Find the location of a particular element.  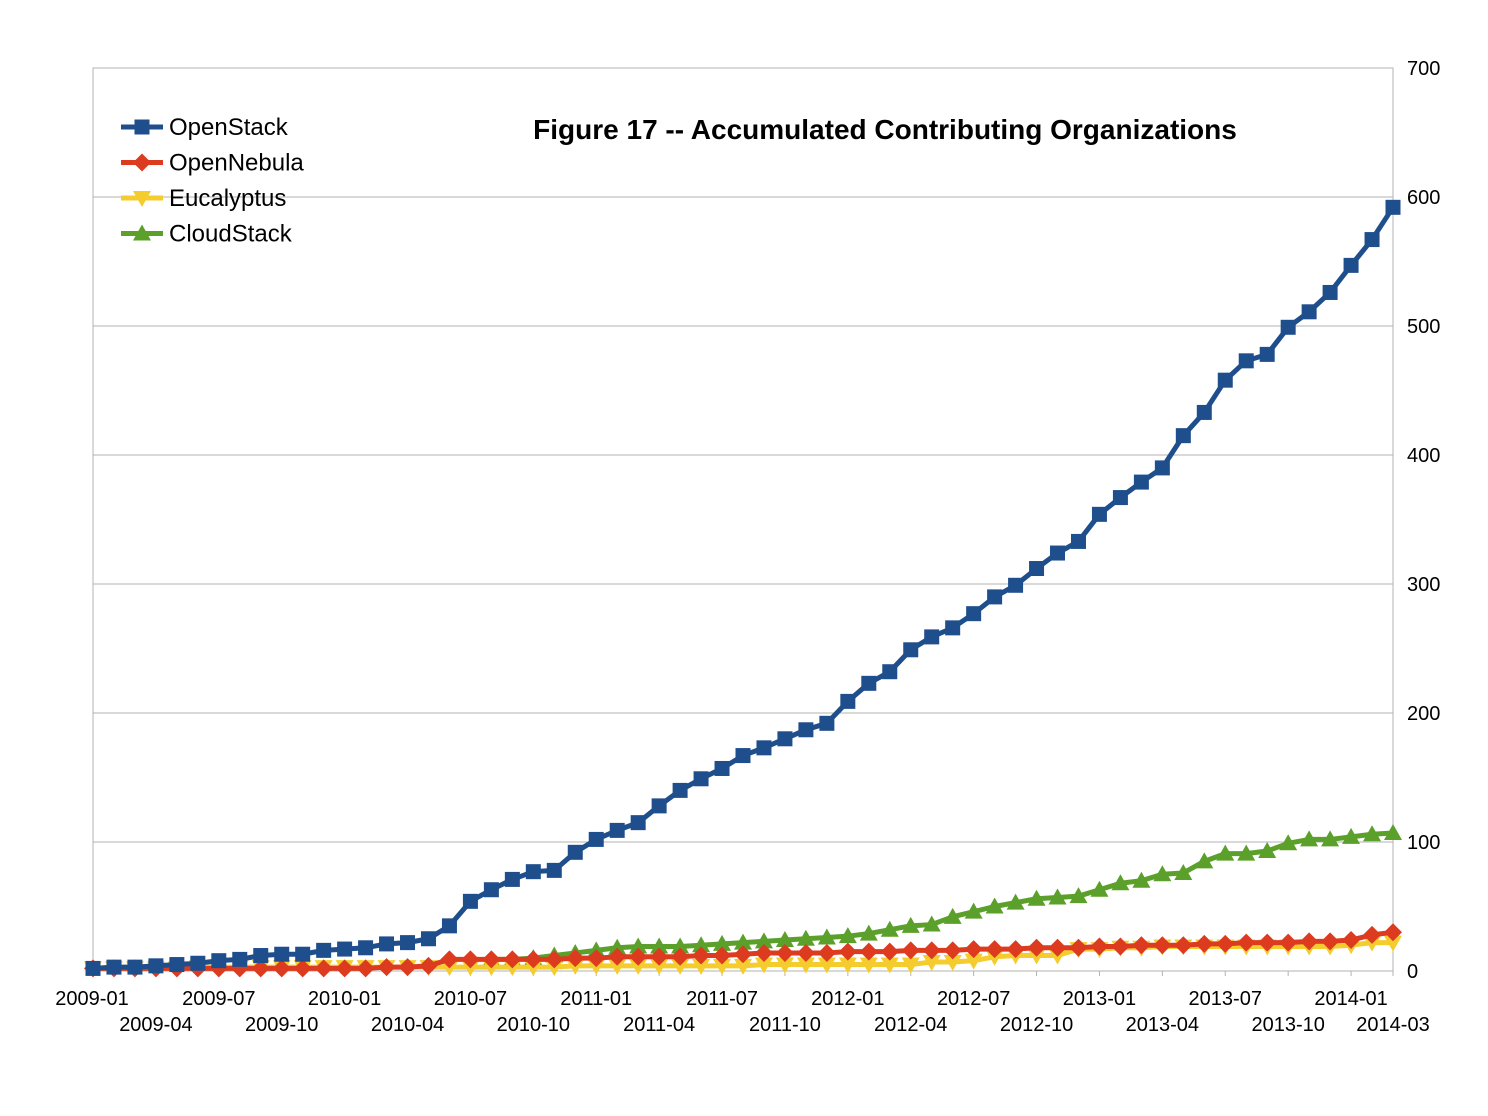

x-tick-label: 2012-07 is located at coordinates (973, 999).